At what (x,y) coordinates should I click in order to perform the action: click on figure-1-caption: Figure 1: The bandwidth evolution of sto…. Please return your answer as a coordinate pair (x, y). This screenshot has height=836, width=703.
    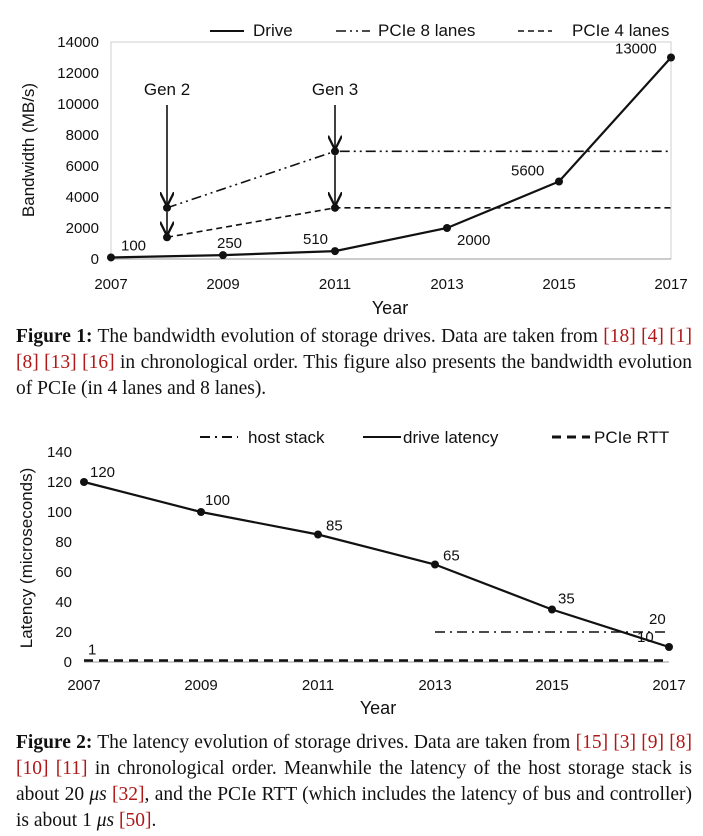
    Looking at the image, I should click on (354, 363).